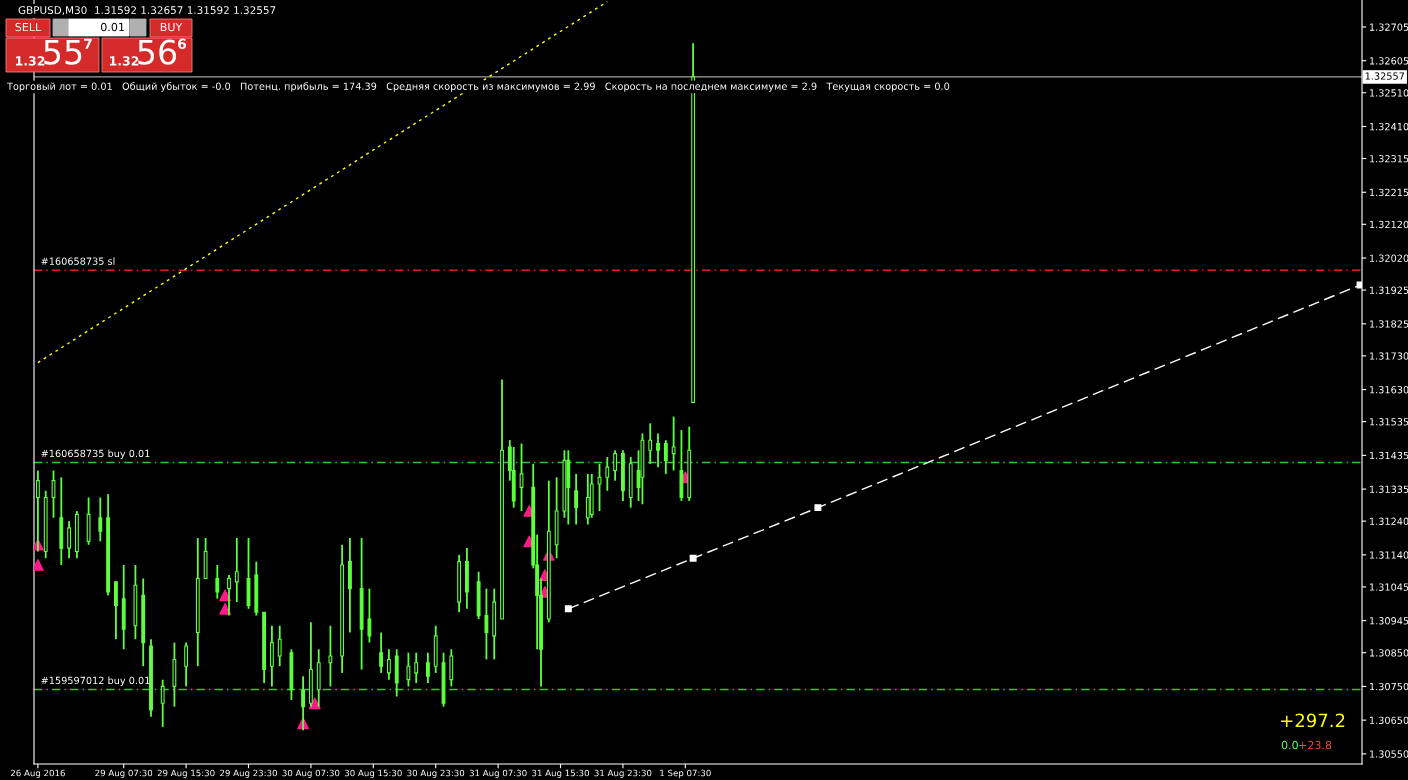  Describe the element at coordinates (88, 43) in the screenshot. I see `annotation: 7` at that location.